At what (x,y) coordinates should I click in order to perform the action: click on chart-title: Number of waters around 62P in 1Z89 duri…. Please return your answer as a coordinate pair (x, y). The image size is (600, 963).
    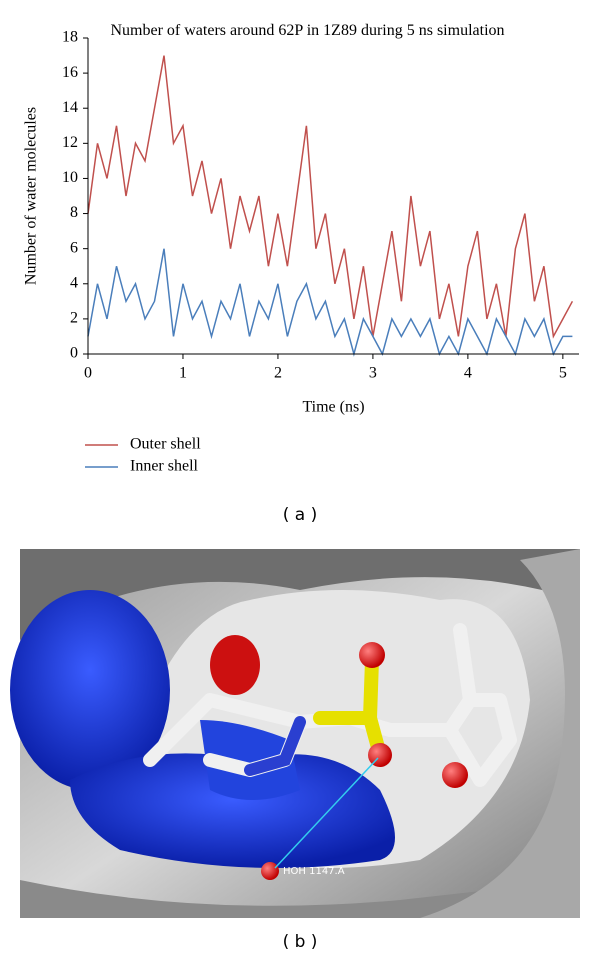
    Looking at the image, I should click on (307, 30).